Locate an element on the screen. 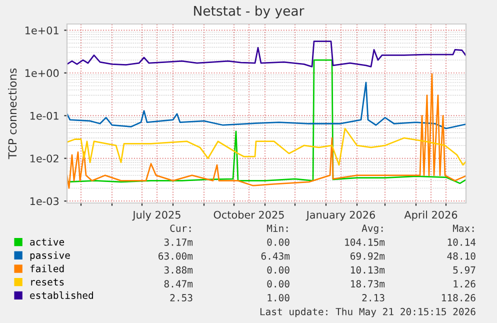 The width and height of the screenshot is (497, 323). y-tick-label: 1e-03 is located at coordinates (44, 201).